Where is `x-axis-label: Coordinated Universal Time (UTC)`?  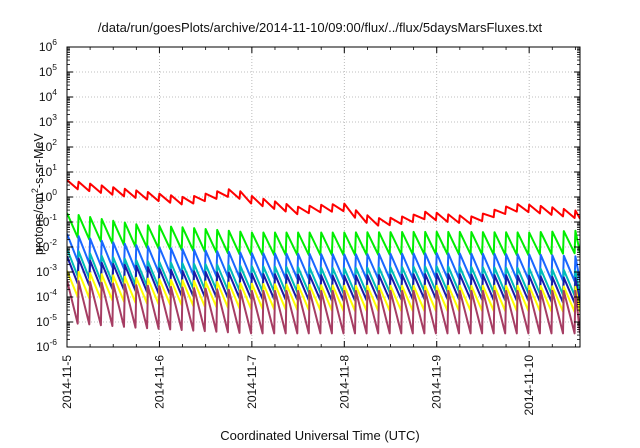
x-axis-label: Coordinated Universal Time (UTC) is located at coordinates (320, 435).